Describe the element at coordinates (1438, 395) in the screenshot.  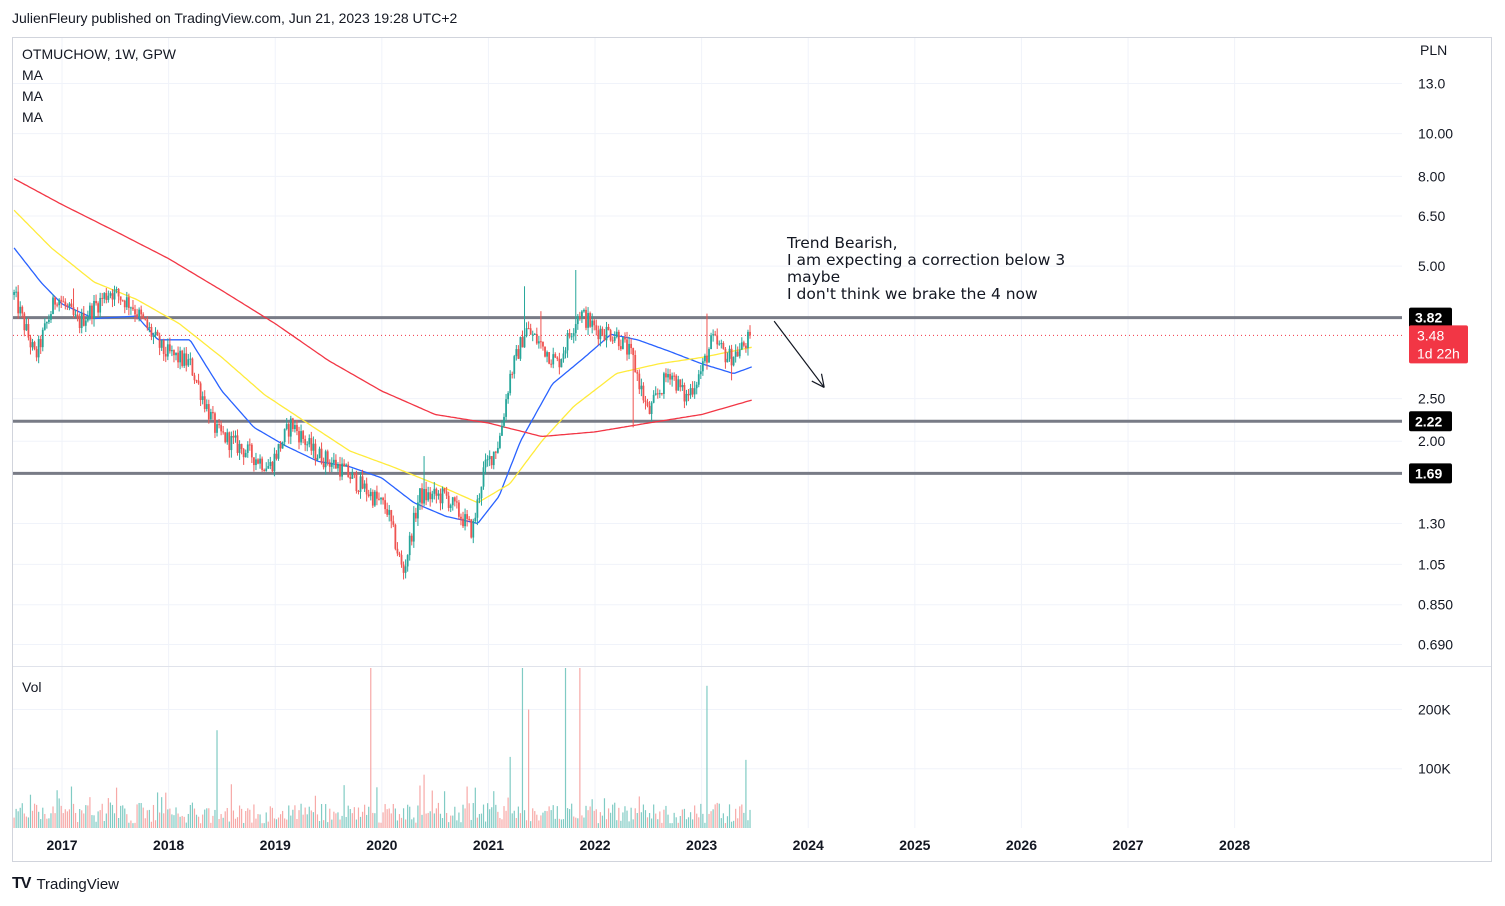
I see `price-tags: 3.82 2.22 1.69 3.48 1d 22h` at that location.